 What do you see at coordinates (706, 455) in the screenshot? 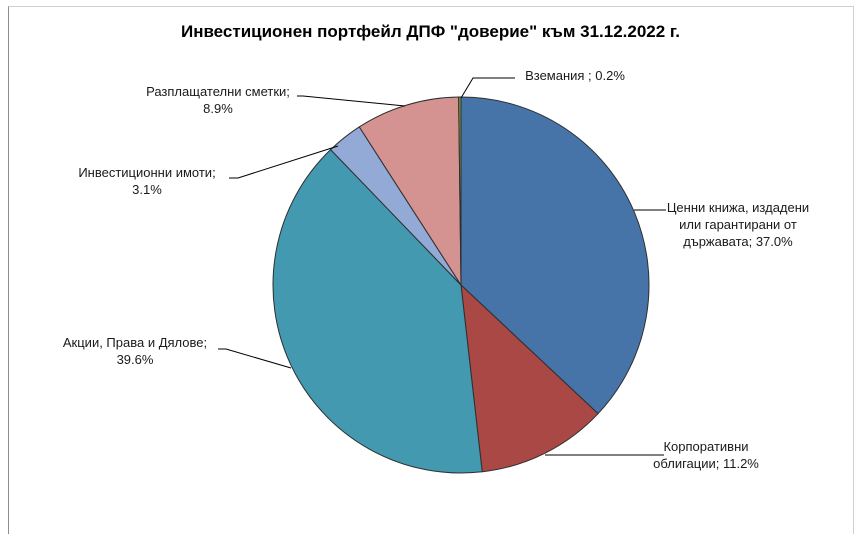
I see `slice-label-1: Корпоративни облигации; 11.2%` at bounding box center [706, 455].